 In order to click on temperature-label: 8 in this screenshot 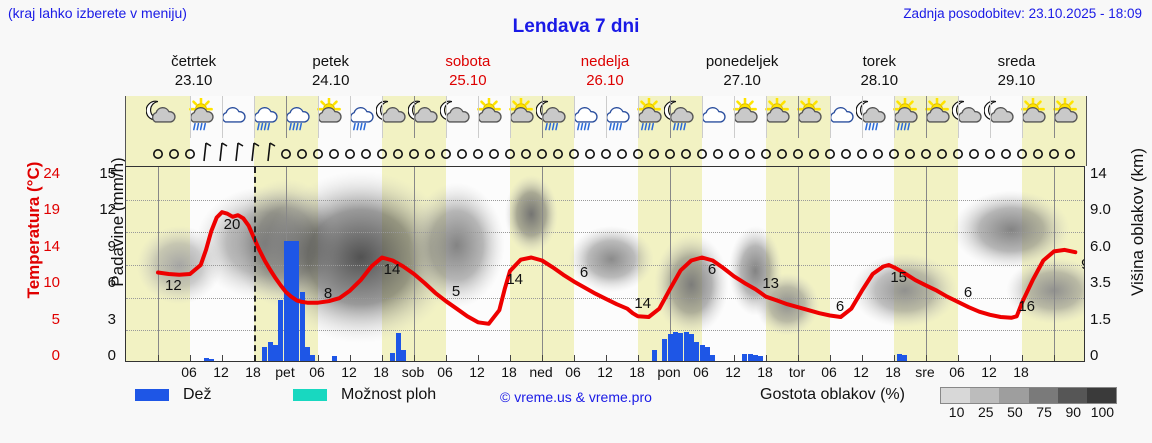, I will do `click(328, 293)`.